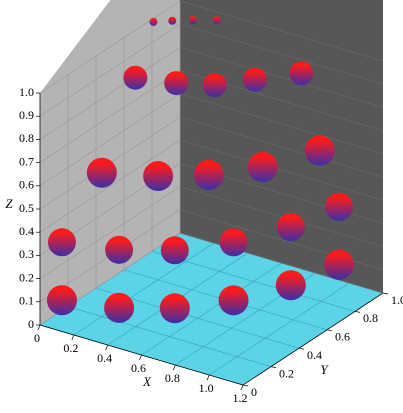  What do you see at coordinates (26, 138) in the screenshot?
I see `z-tick-label: 0.8` at bounding box center [26, 138].